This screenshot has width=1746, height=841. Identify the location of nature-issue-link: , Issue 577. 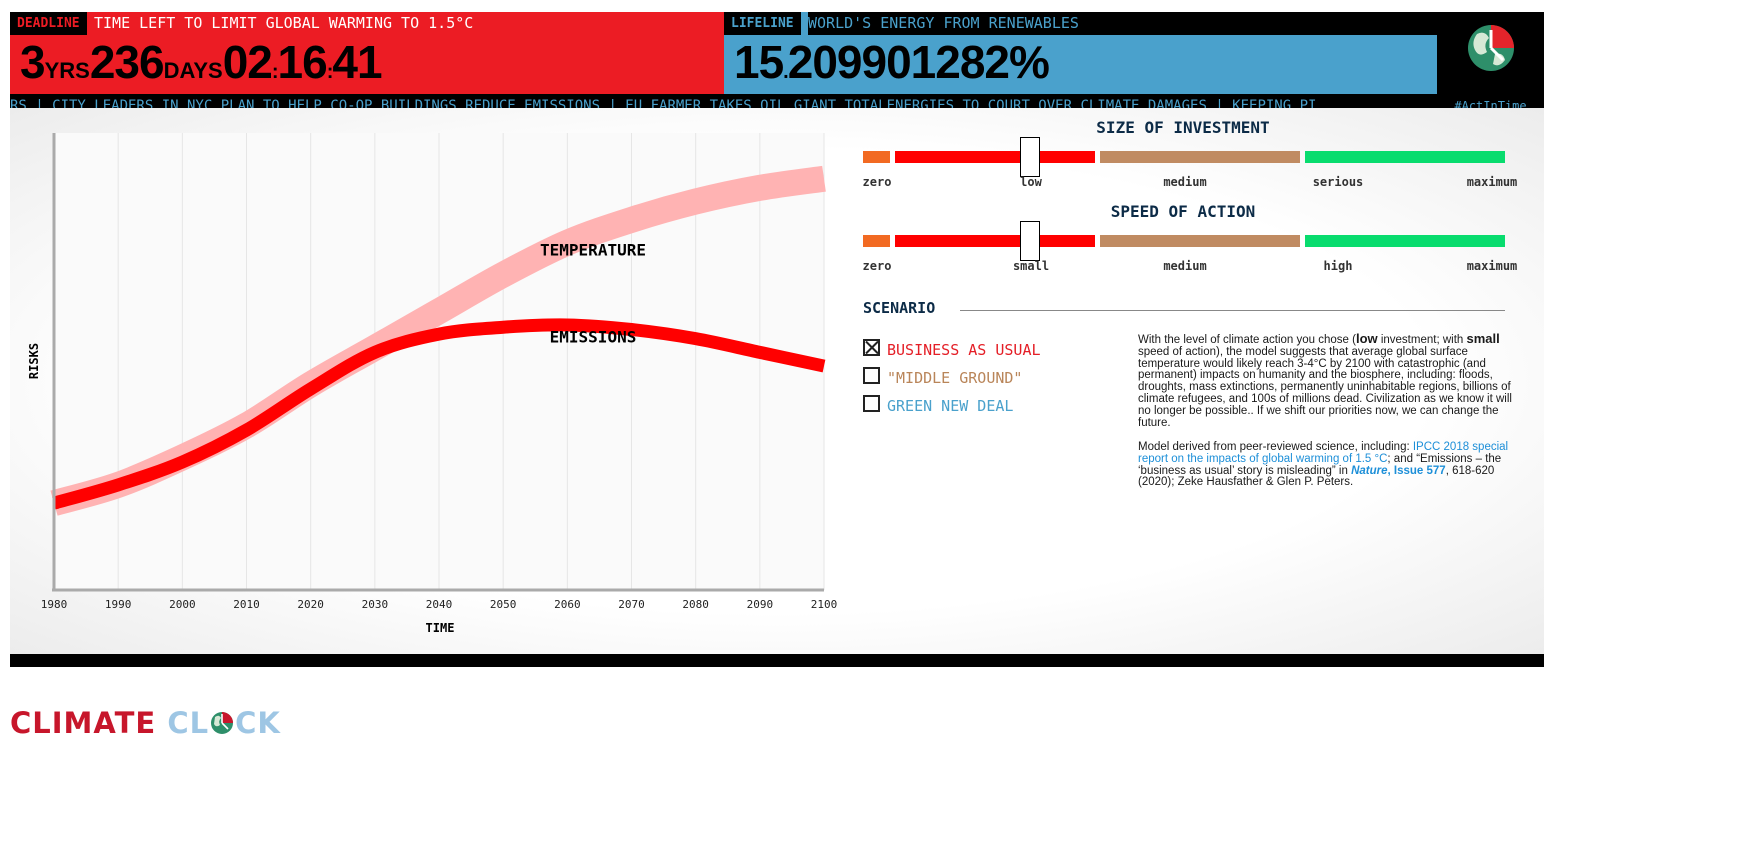
(1416, 470).